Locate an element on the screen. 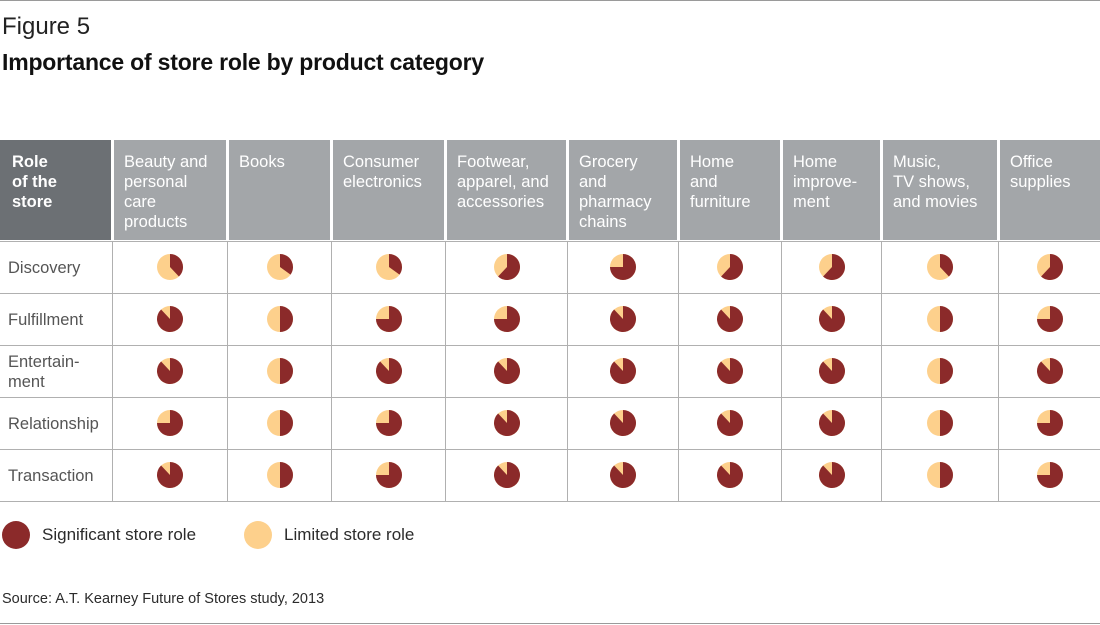  pie-discovery-grocery-and-pharmacy-chains is located at coordinates (623, 267).